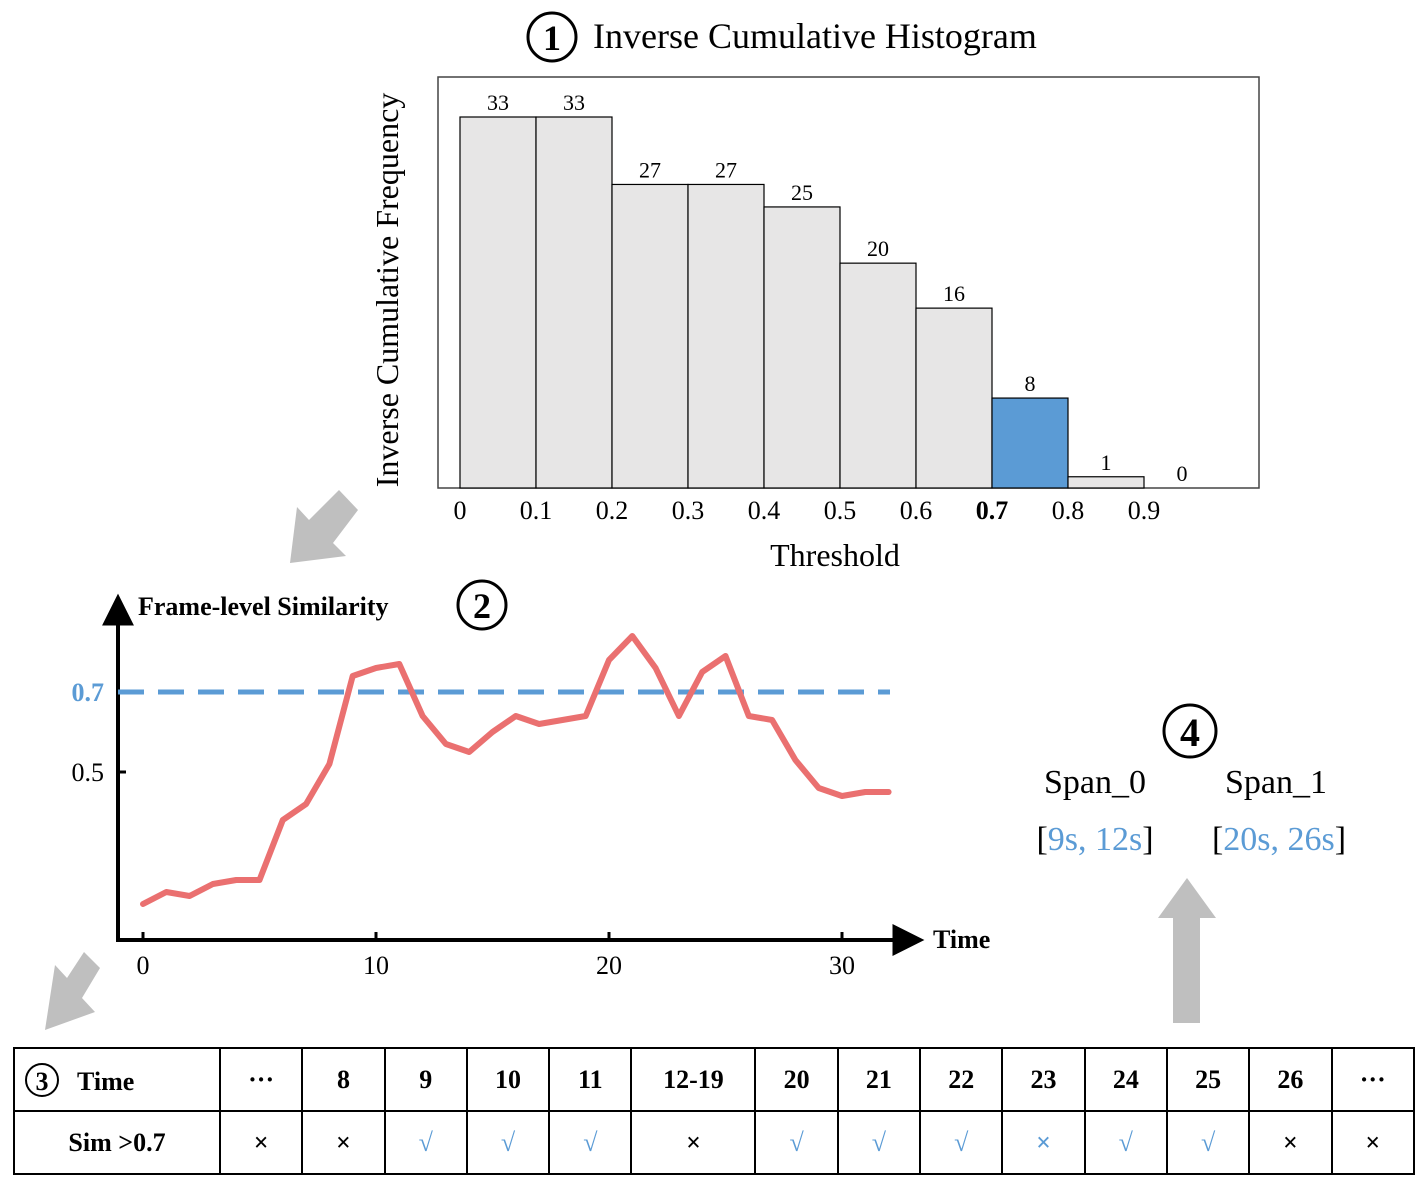 Image resolution: width=1426 pixels, height=1180 pixels. Describe the element at coordinates (612, 510) in the screenshot. I see `histogram-tick-label: 0.2` at that location.